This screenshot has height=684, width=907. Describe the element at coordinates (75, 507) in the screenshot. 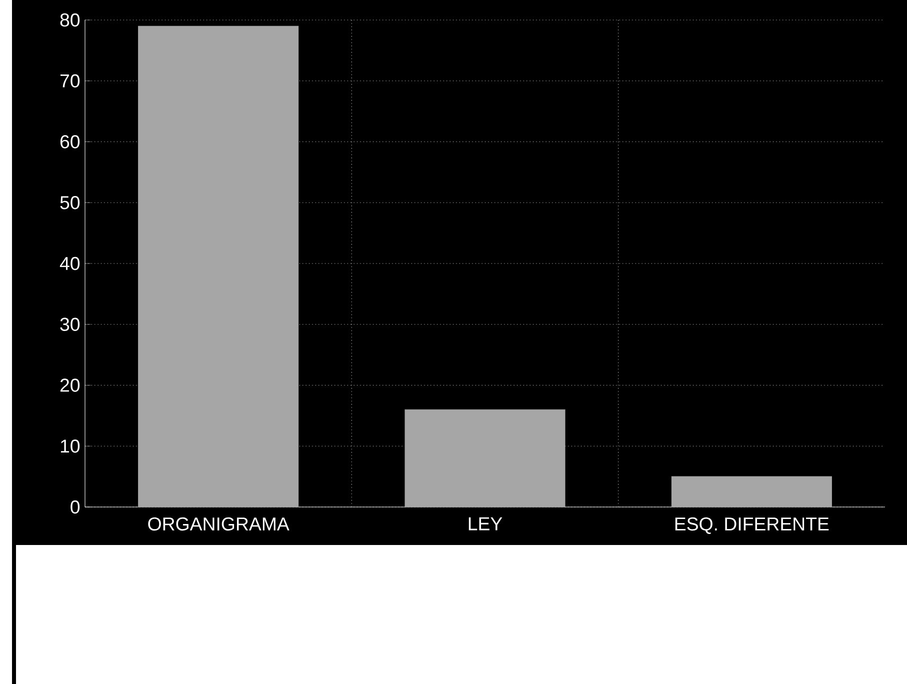

I see `y-tick-label: 0` at that location.